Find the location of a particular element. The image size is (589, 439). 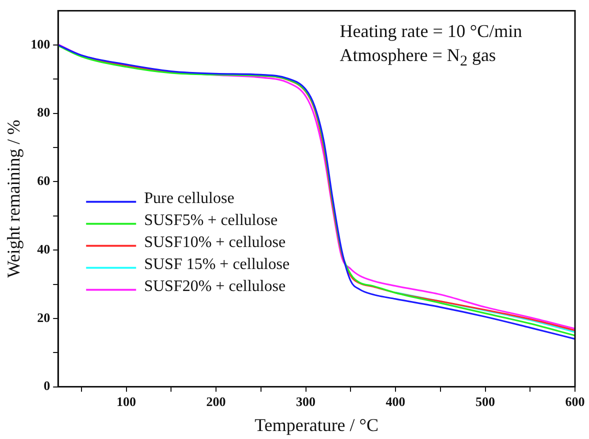

legend-label: Pure cellulose is located at coordinates (189, 199).